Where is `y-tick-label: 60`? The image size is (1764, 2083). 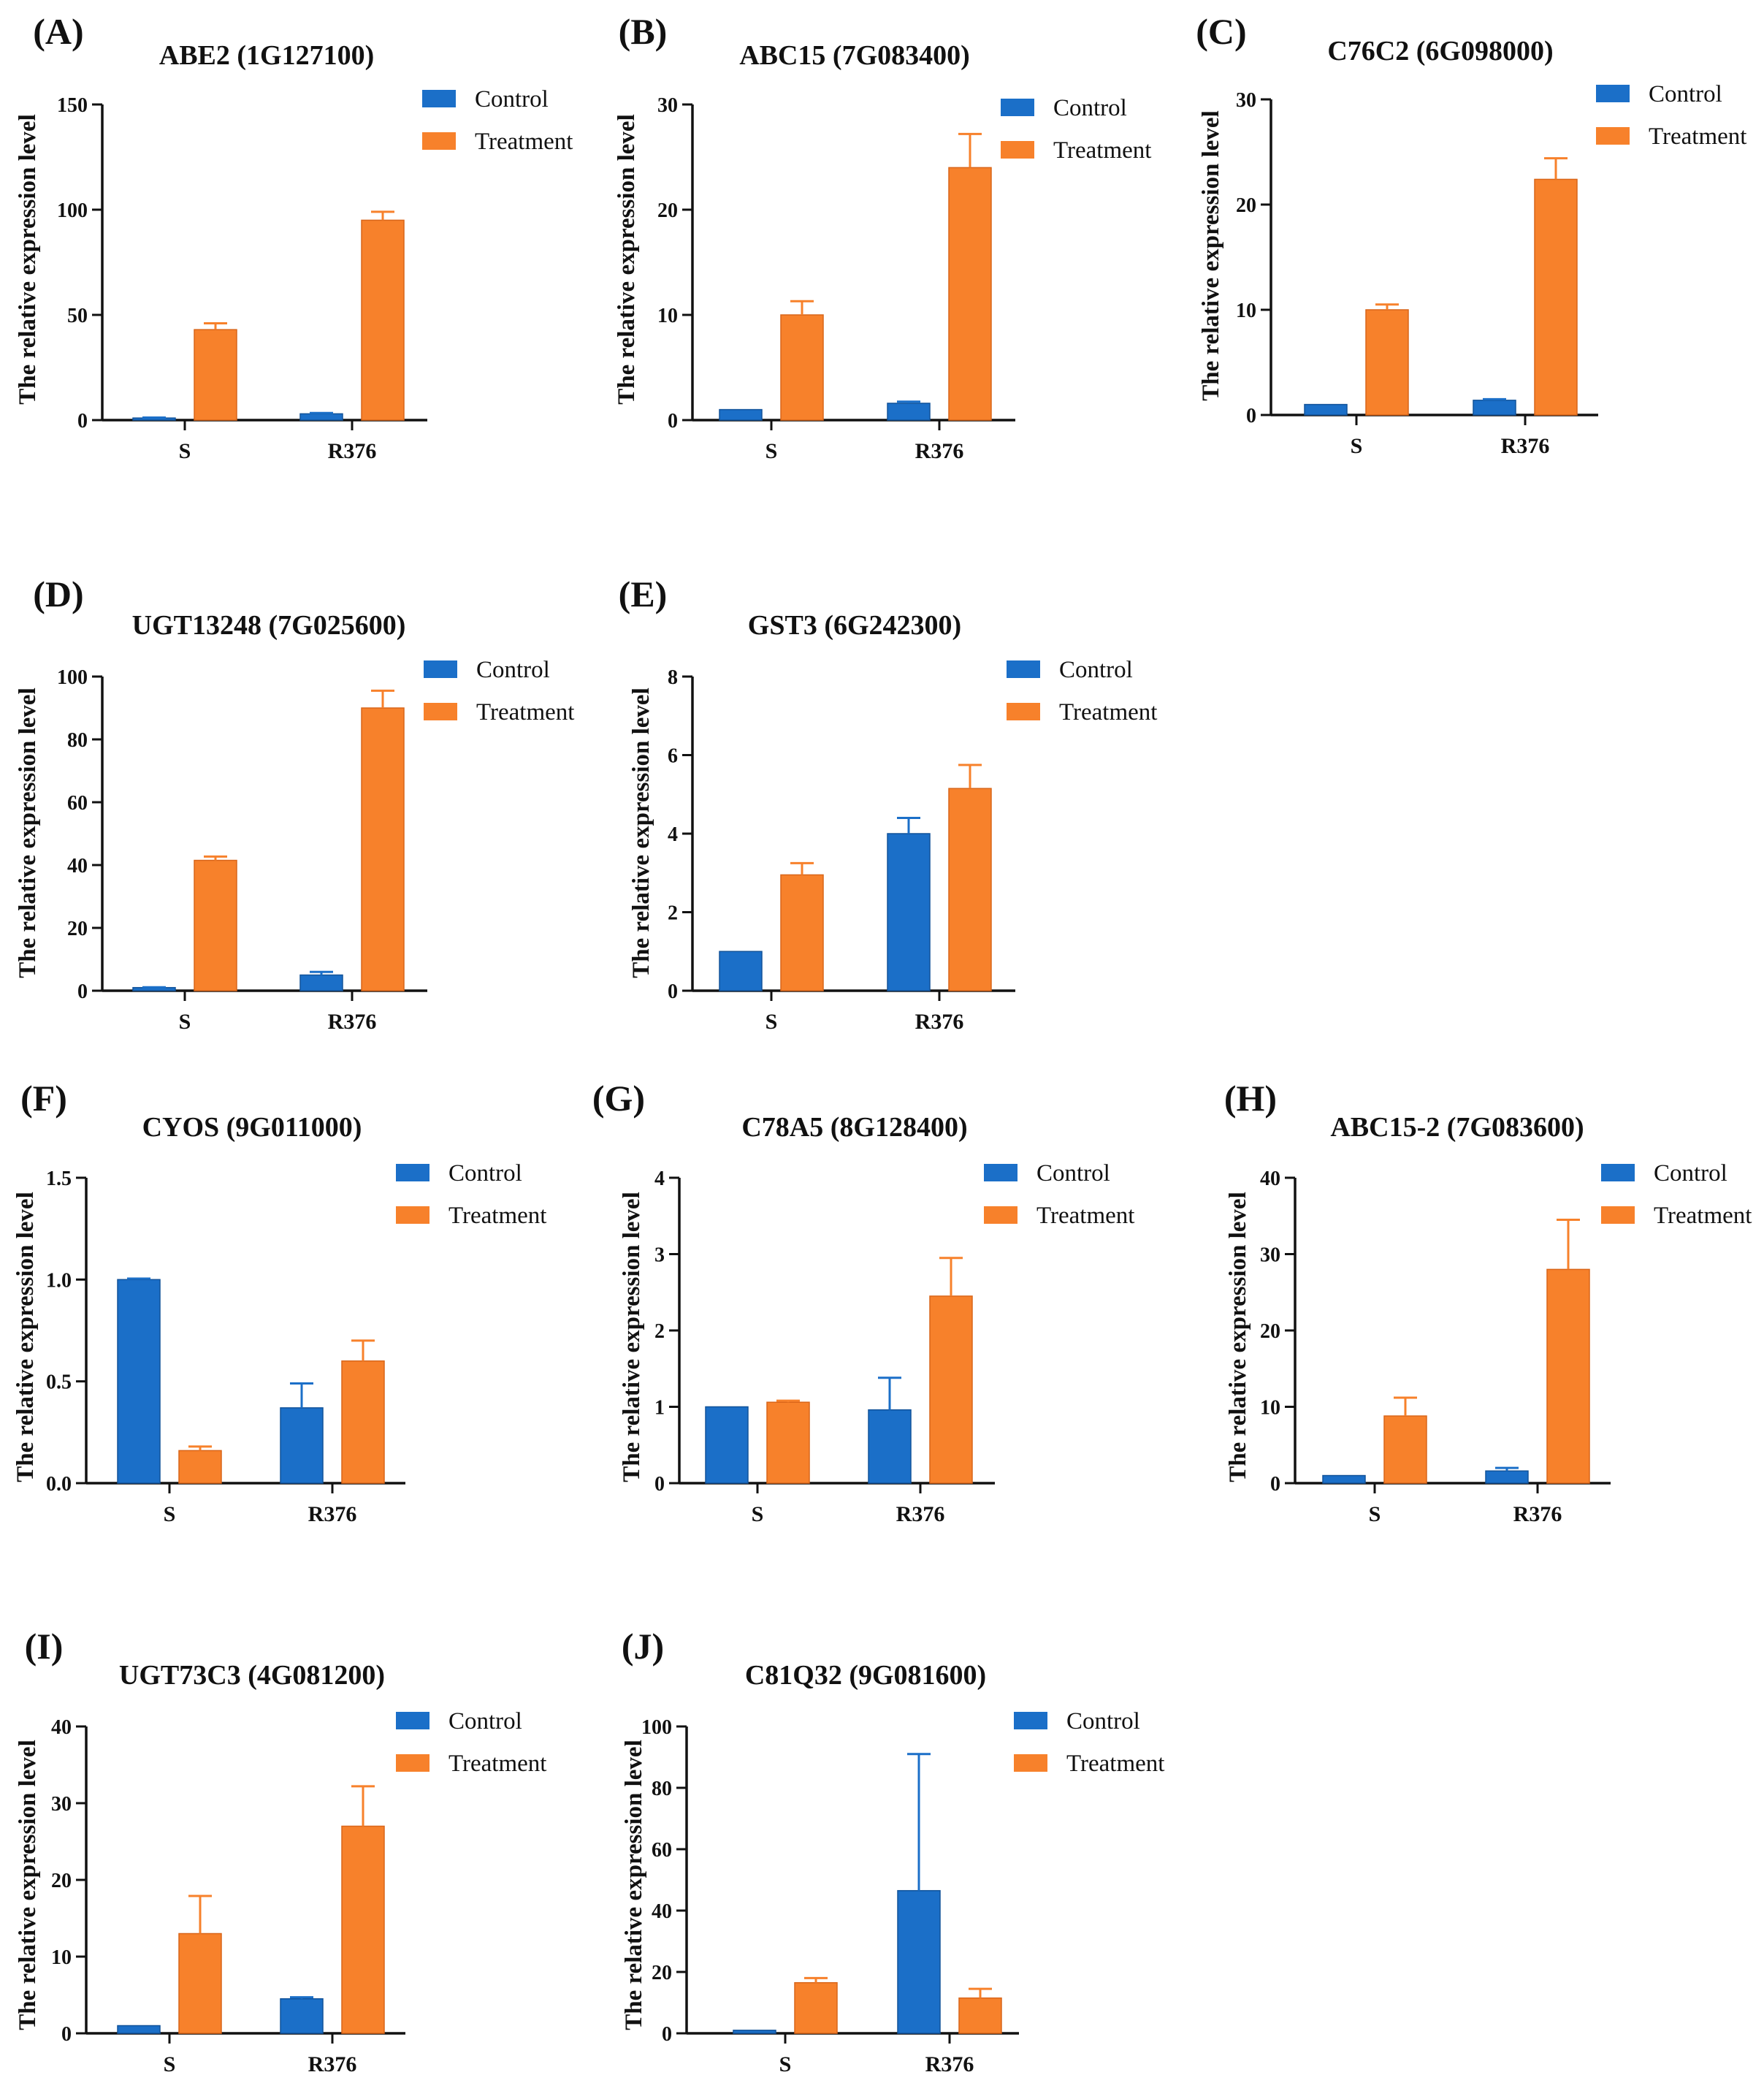 y-tick-label: 60 is located at coordinates (77, 803).